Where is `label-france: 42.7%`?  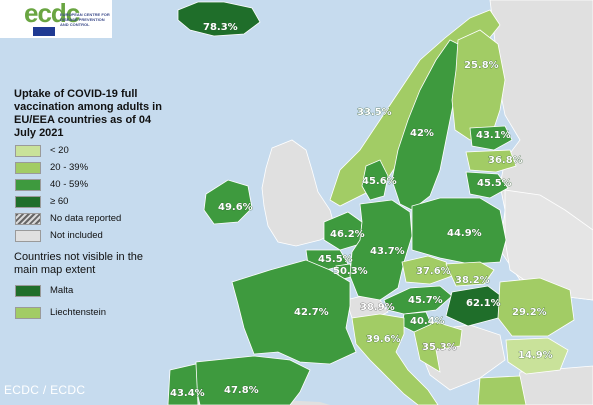
label-france: 42.7% is located at coordinates (311, 312).